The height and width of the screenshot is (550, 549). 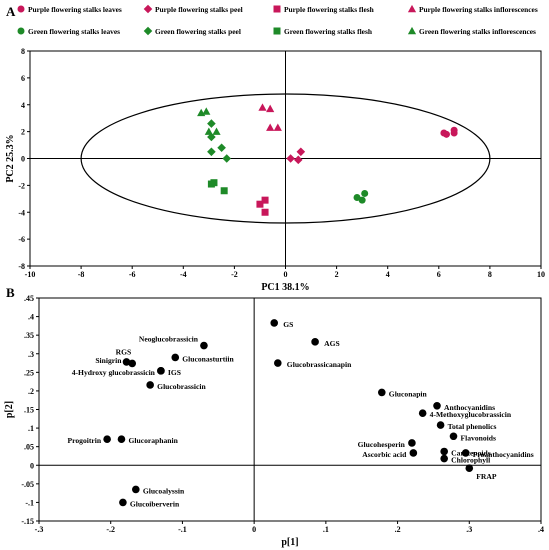 I want to click on loading-point-progoitrin, so click(x=107, y=439).